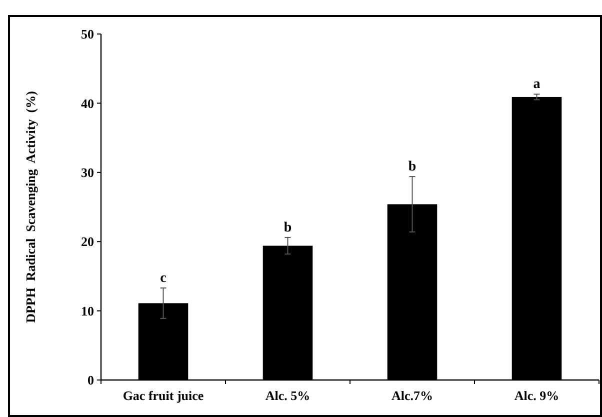  Describe the element at coordinates (536, 84) in the screenshot. I see `annotation: a` at that location.